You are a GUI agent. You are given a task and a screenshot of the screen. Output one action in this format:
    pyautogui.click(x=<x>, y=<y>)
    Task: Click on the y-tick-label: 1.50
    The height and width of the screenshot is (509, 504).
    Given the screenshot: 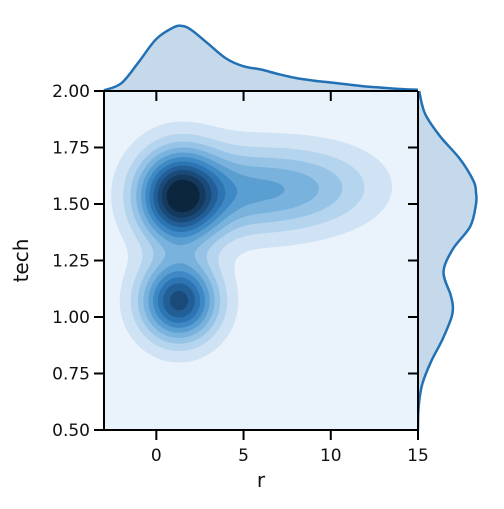 What is the action you would take?
    pyautogui.click(x=71, y=205)
    